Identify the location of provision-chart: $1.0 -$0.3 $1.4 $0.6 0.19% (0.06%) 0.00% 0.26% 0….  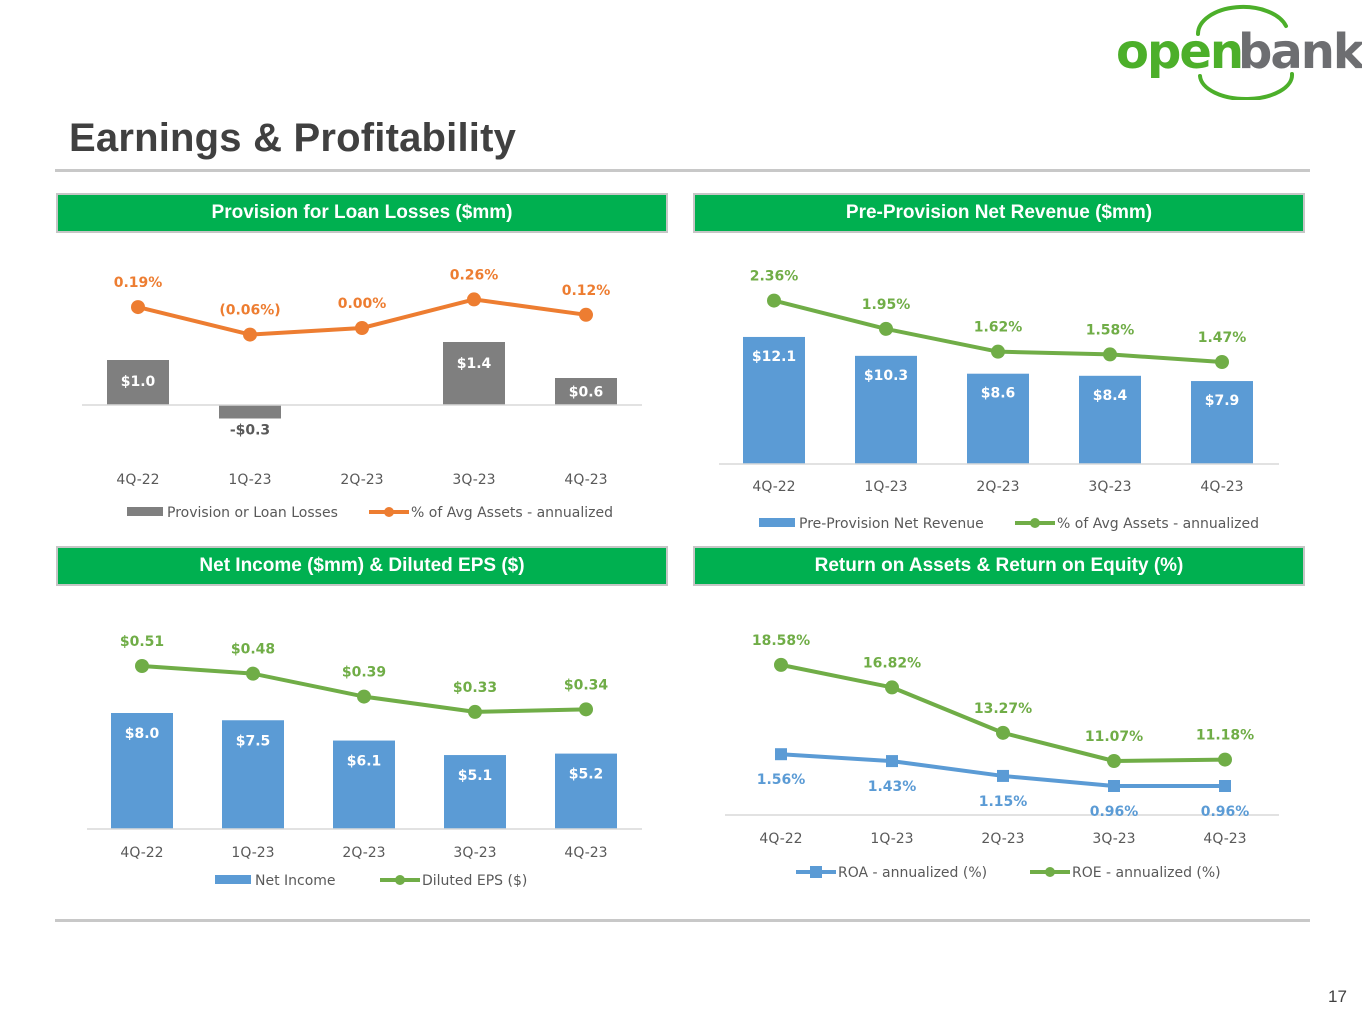
(362, 394).